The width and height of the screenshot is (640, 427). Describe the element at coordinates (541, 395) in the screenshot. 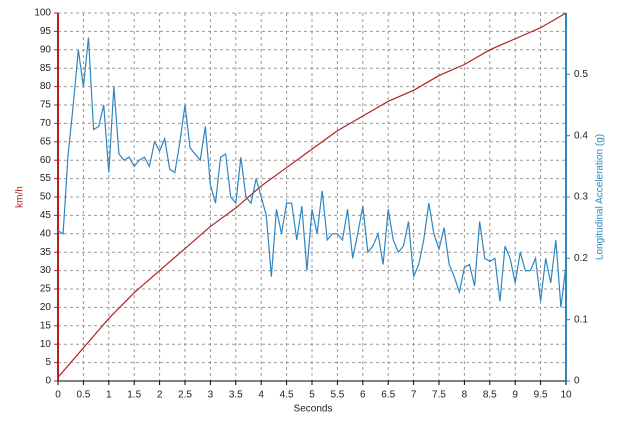

I see `x-tick-label: 9.5` at that location.